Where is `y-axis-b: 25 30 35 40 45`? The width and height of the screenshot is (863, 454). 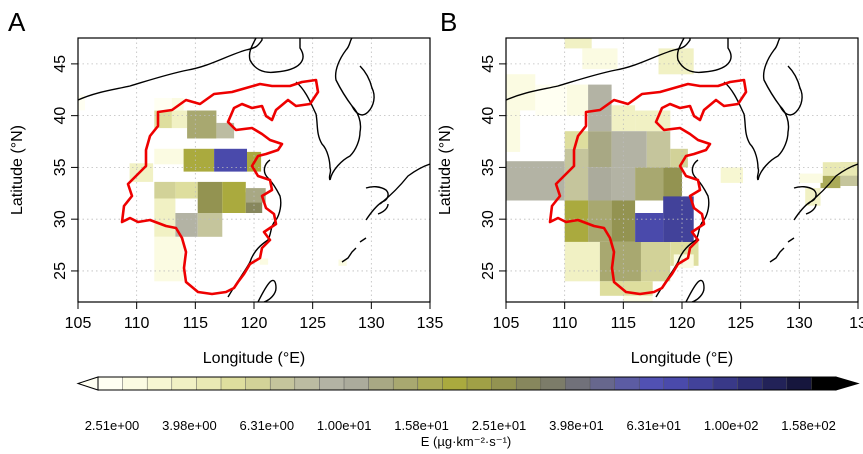 y-axis-b: 25 30 35 40 45 is located at coordinates (493, 167).